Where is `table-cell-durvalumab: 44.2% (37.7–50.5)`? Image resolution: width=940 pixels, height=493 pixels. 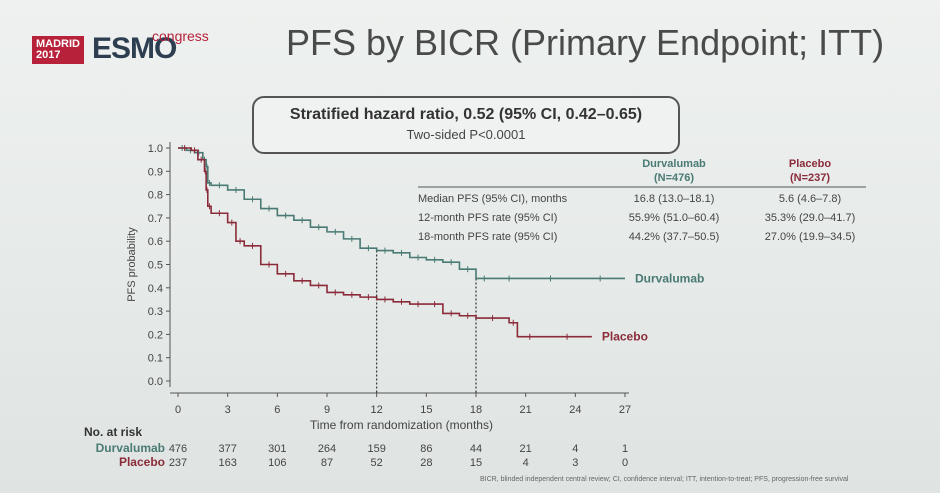 table-cell-durvalumab: 44.2% (37.7–50.5) is located at coordinates (674, 237).